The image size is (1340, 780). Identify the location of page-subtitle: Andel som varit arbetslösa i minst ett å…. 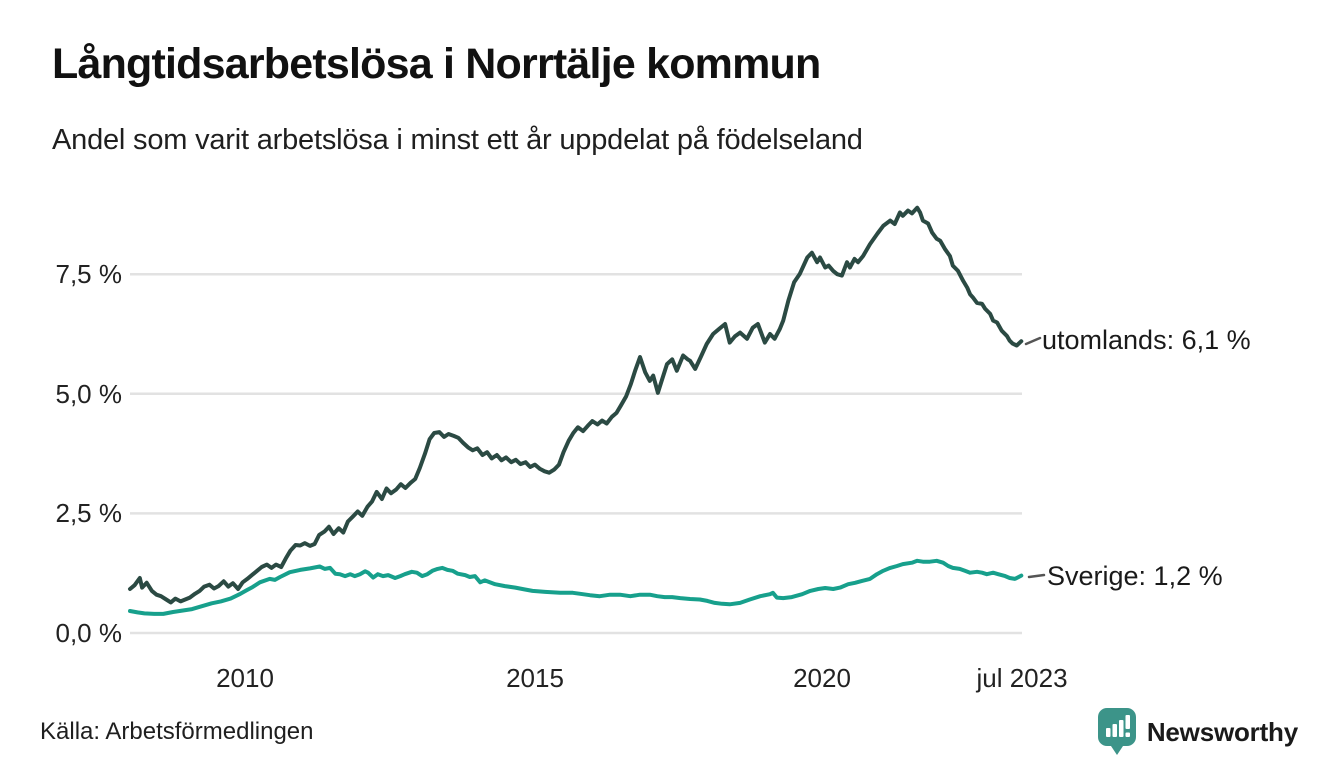
(457, 140).